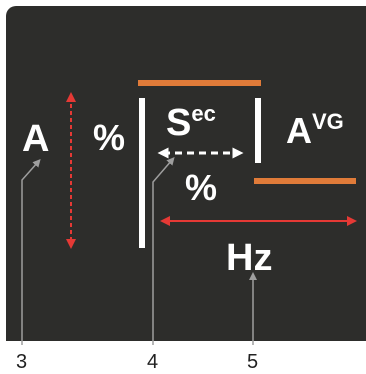  What do you see at coordinates (328, 121) in the screenshot?
I see `avg-superscript: VG` at bounding box center [328, 121].